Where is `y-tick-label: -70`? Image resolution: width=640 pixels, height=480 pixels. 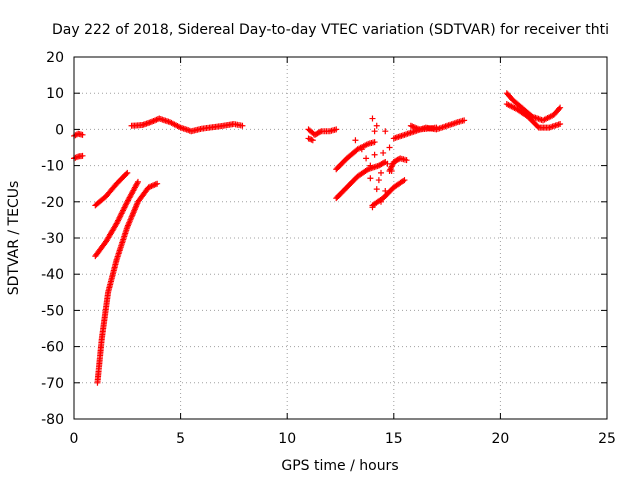 y-tick-label: -70 is located at coordinates (52, 384).